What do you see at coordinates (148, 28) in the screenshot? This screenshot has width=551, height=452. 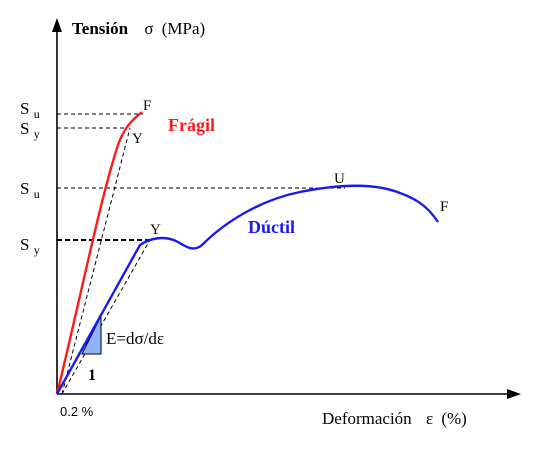 I see `y-axis-symbol: σ` at bounding box center [148, 28].